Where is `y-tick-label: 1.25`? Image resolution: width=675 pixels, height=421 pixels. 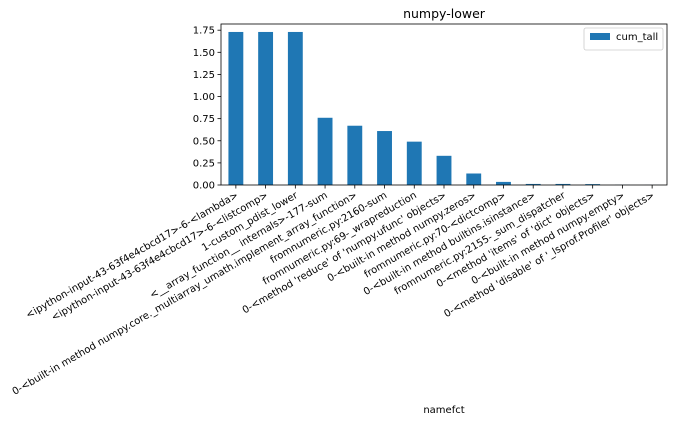
y-tick-label: 1.25 is located at coordinates (204, 75).